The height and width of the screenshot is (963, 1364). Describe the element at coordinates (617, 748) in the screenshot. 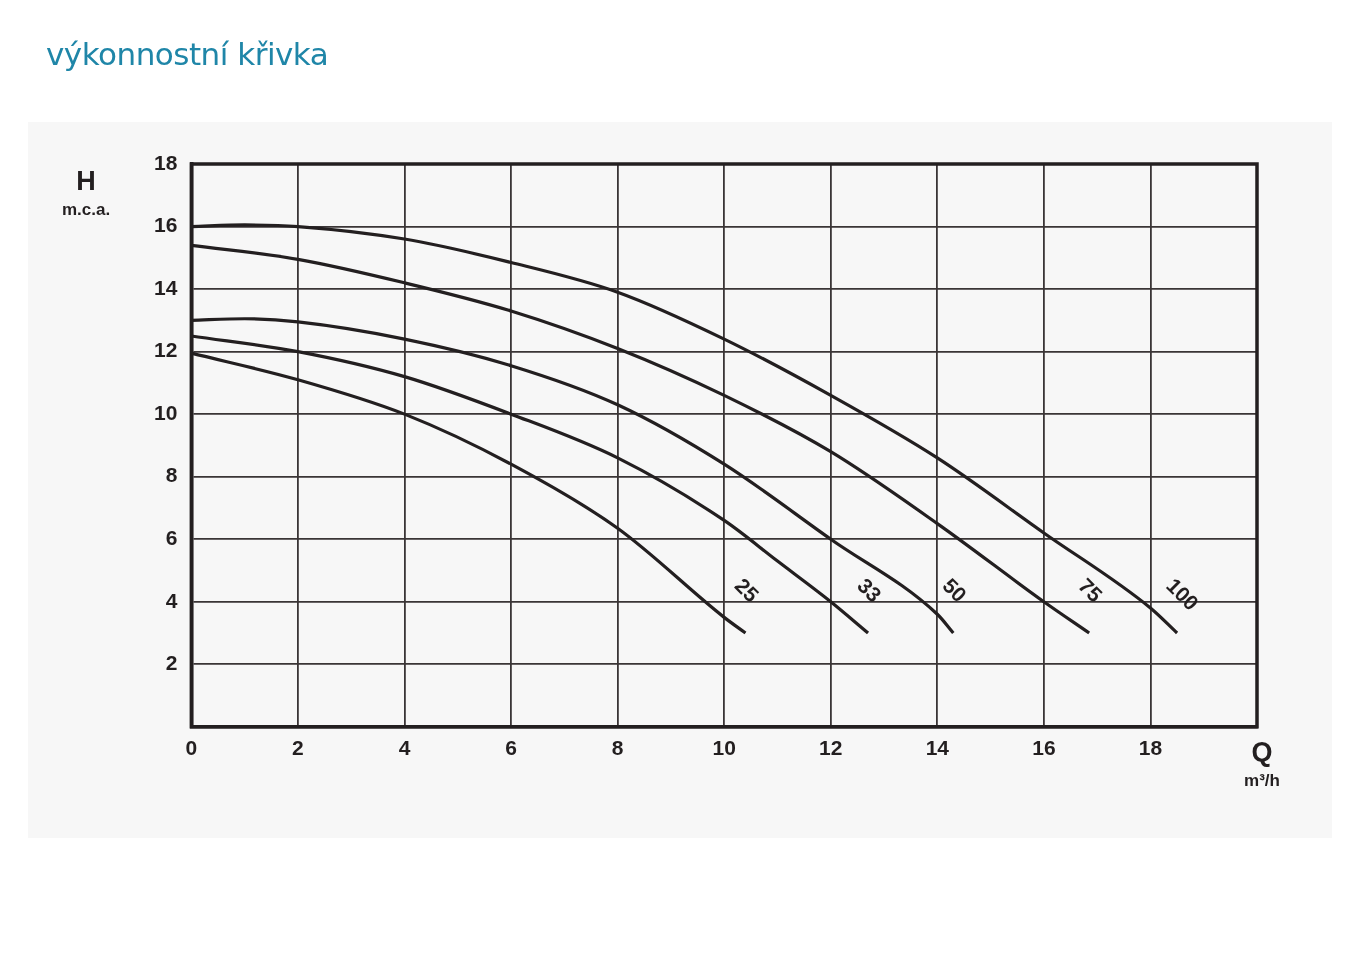

I see `x-tick-label: 8` at that location.